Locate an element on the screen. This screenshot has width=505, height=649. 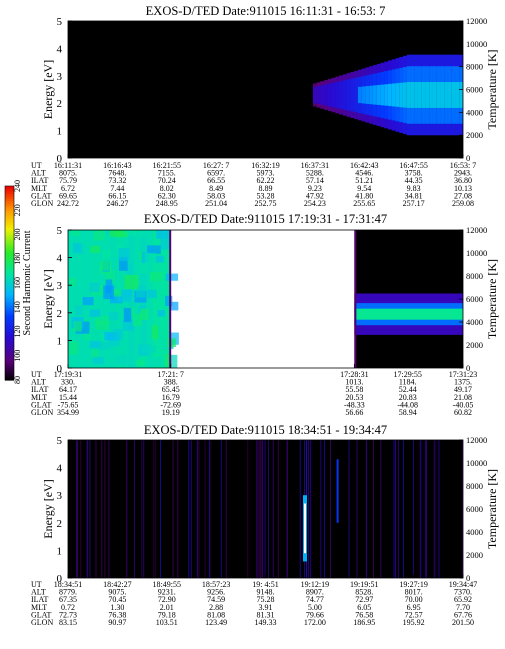
ephemeris-value: 9075. is located at coordinates (117, 592).